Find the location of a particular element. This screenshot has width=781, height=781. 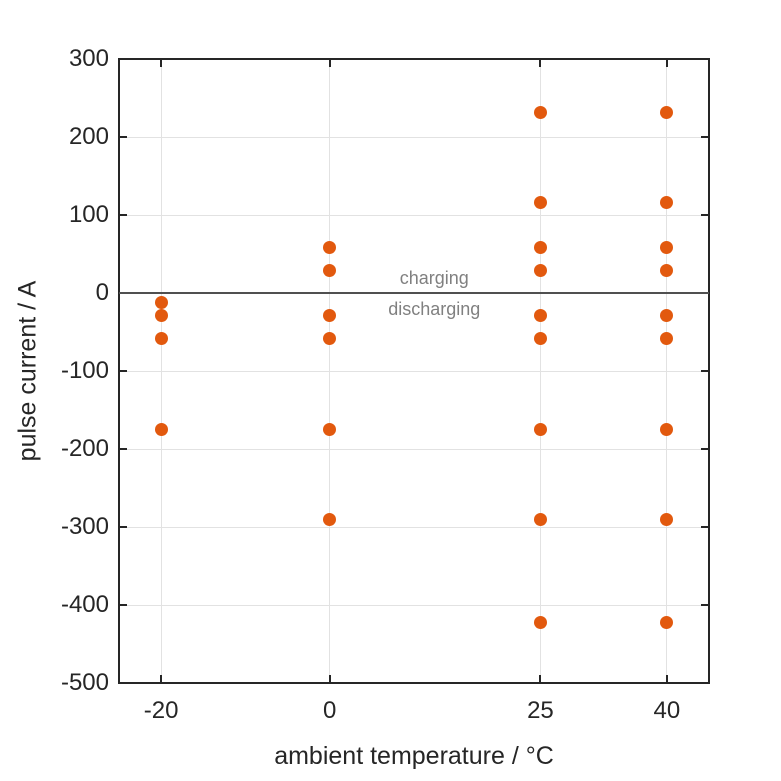

charging-annotation: charging is located at coordinates (434, 278).